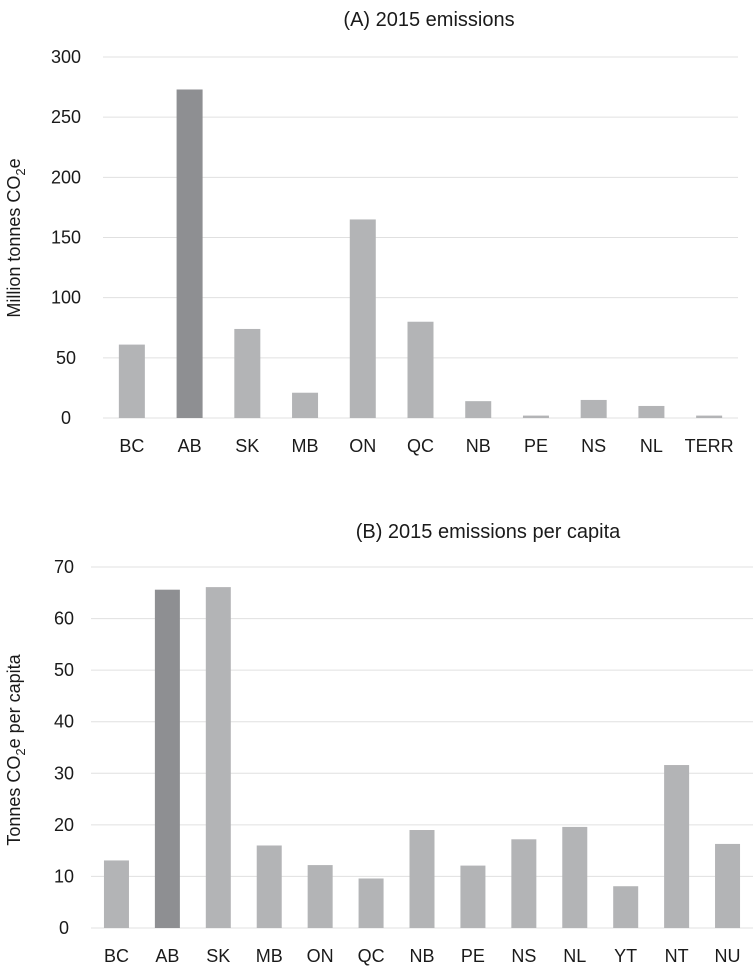 This screenshot has width=753, height=966. I want to click on chart-a-bar-terr, so click(709, 416).